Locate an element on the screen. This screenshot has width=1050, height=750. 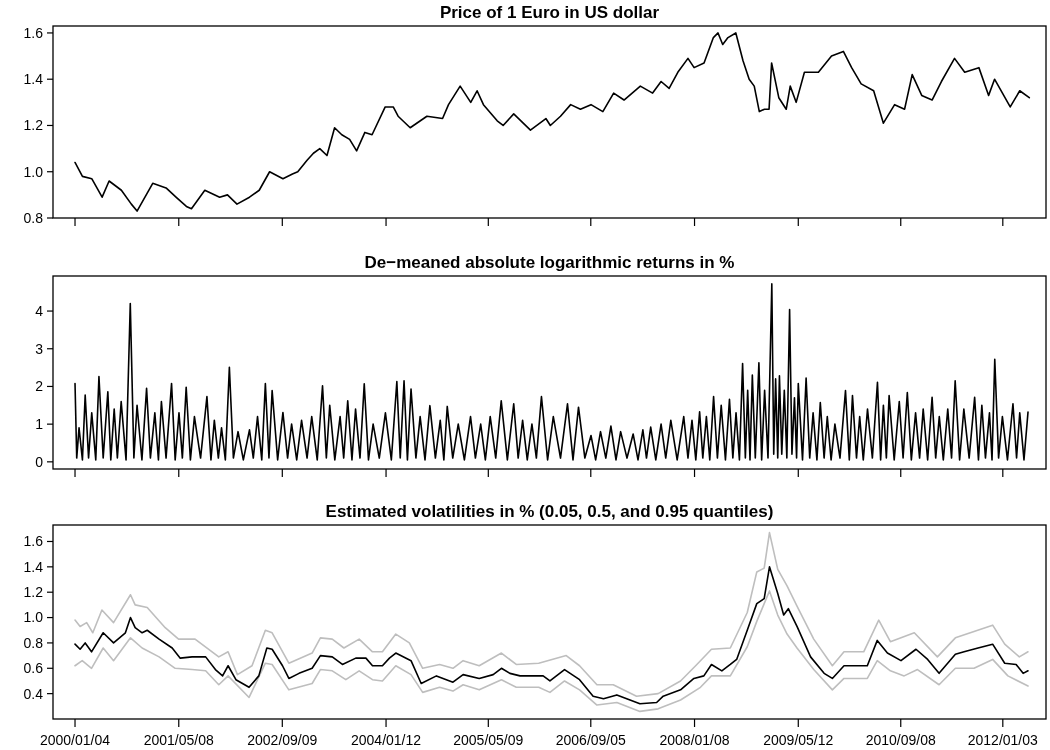
chart-title: Estimated volatilities in % (0.05, 0.5, and 0.95 quantiles) is located at coordinates (549, 511).